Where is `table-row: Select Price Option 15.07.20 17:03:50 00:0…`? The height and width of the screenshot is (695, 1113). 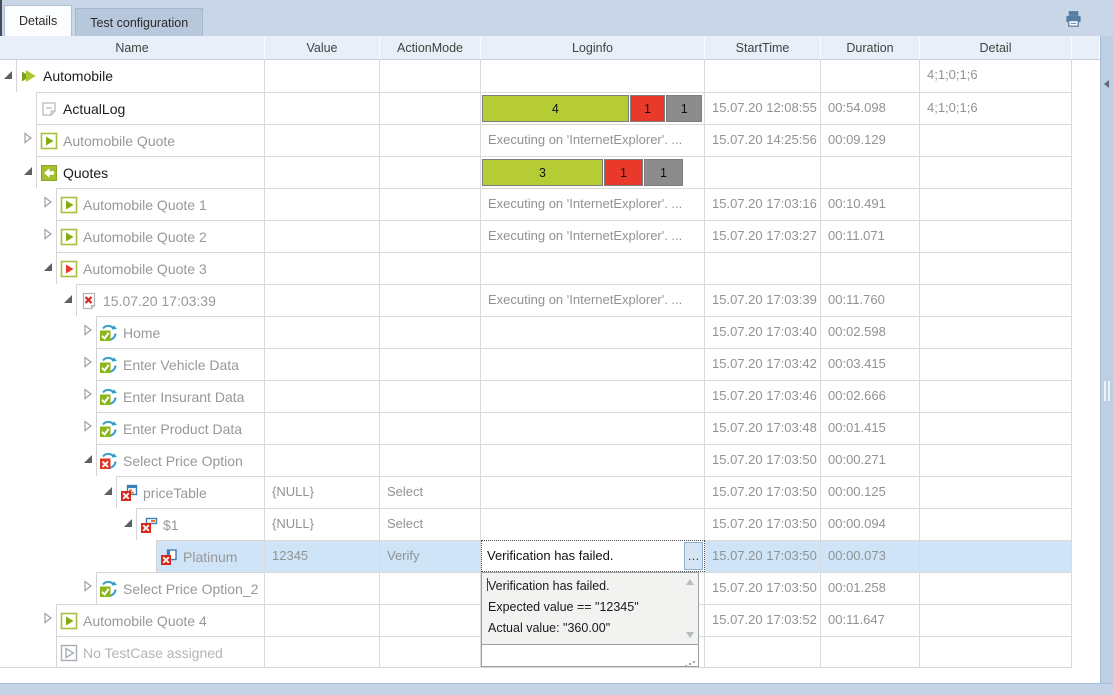
table-row: Select Price Option 15.07.20 17:03:50 00:0… is located at coordinates (550, 460).